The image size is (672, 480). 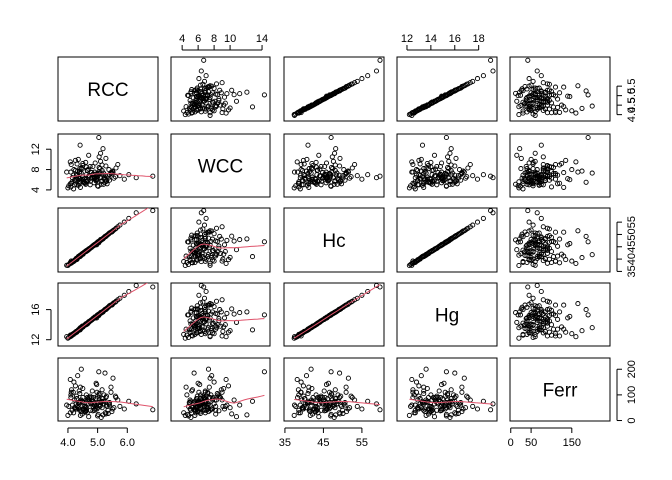 I want to click on panel-hg-hc, so click(x=334, y=314).